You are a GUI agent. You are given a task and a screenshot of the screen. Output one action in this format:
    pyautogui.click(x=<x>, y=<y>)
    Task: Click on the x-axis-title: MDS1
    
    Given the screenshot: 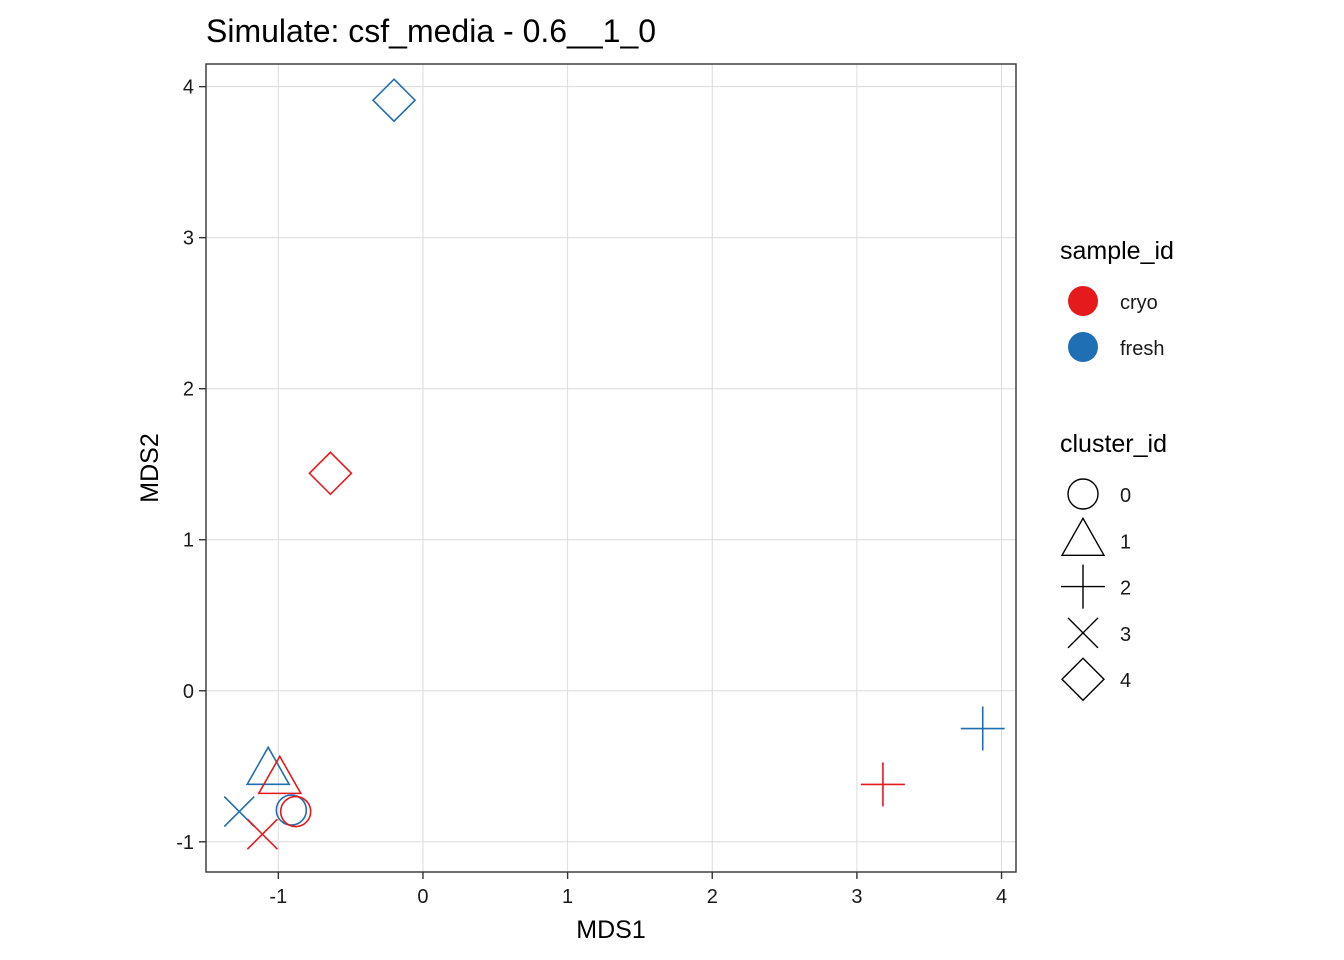 What is the action you would take?
    pyautogui.click(x=610, y=930)
    